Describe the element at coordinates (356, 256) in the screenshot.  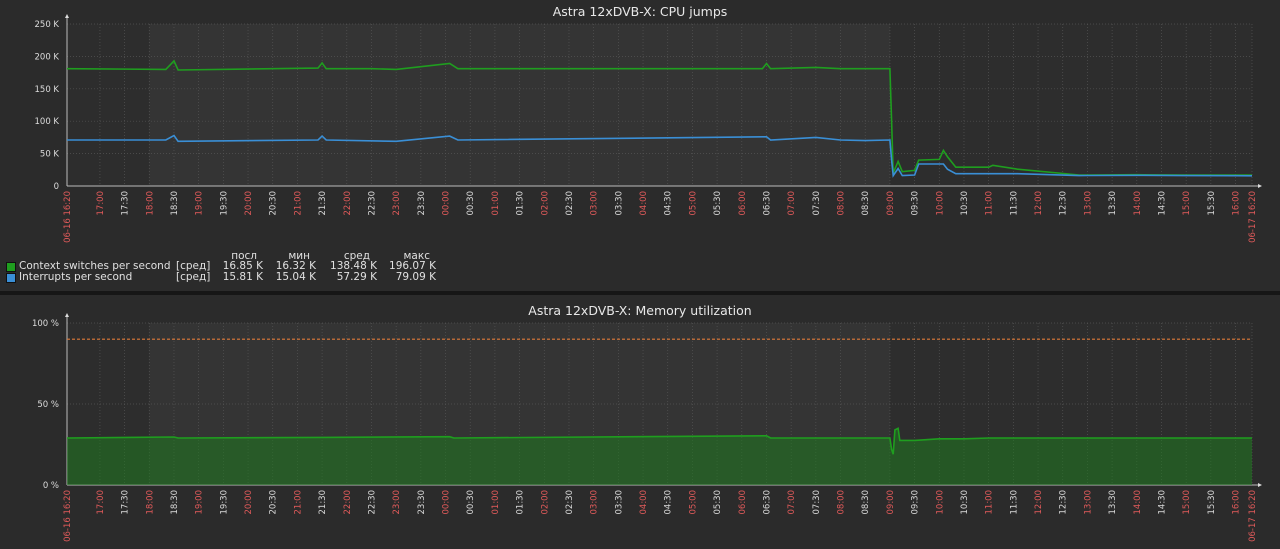
I see `legend-header-avg: сред` at that location.